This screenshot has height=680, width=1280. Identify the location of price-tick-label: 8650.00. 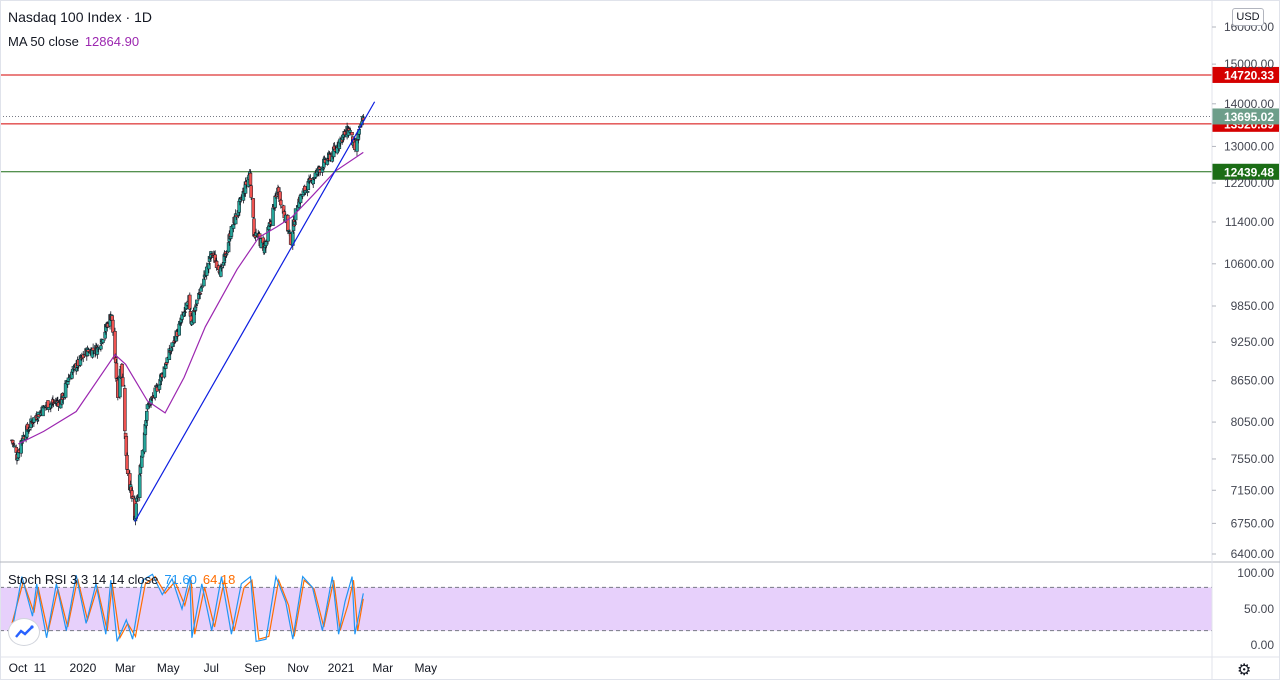
(1253, 381).